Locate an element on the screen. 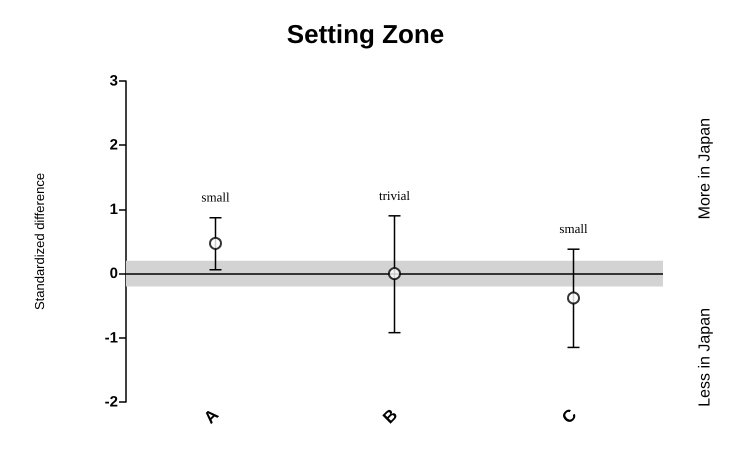 This screenshot has height=465, width=731. x-tick-label: B is located at coordinates (390, 416).